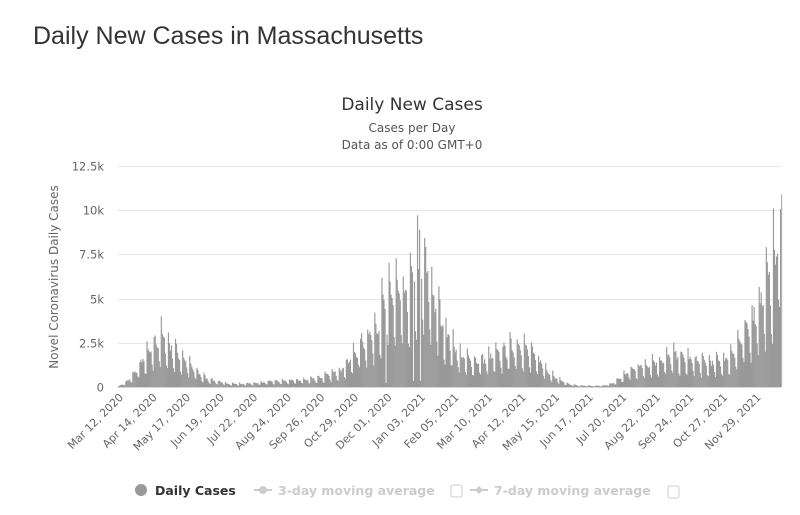 The width and height of the screenshot is (800, 515). Describe the element at coordinates (185, 490) in the screenshot. I see `legend-item-daily-cases: Daily Cases` at that location.